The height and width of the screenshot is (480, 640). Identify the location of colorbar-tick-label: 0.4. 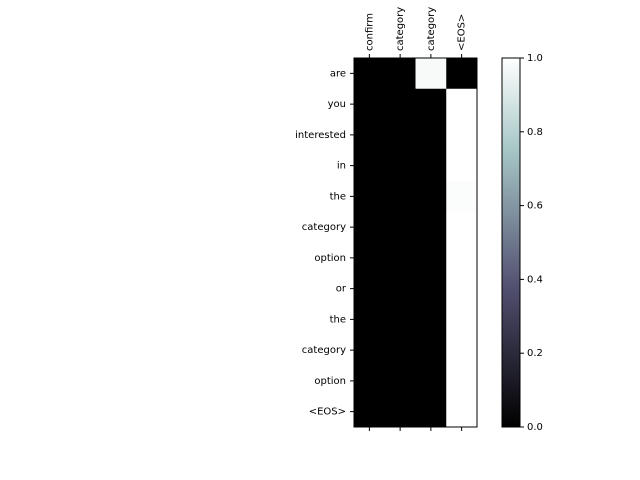
(535, 279).